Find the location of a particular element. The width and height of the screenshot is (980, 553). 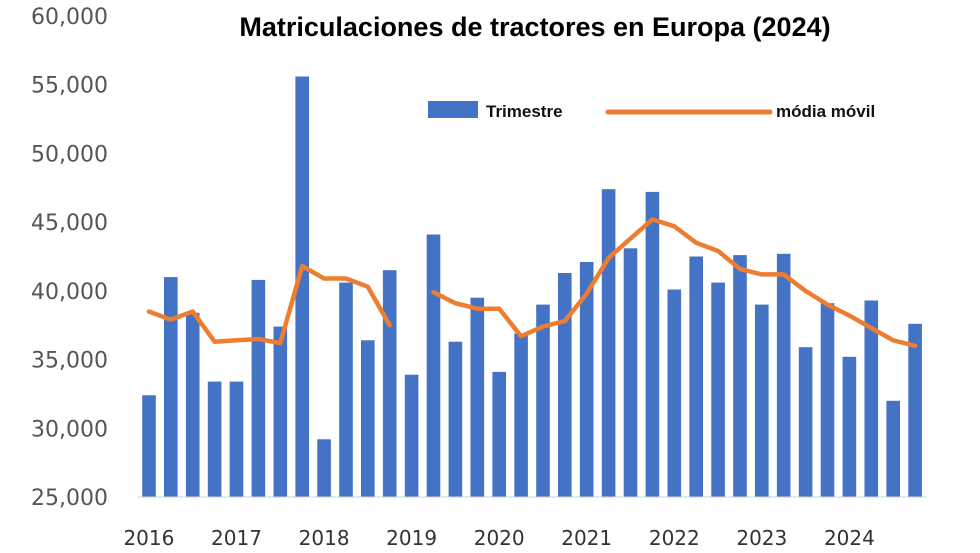

x-tick-label: 2022 is located at coordinates (674, 538).